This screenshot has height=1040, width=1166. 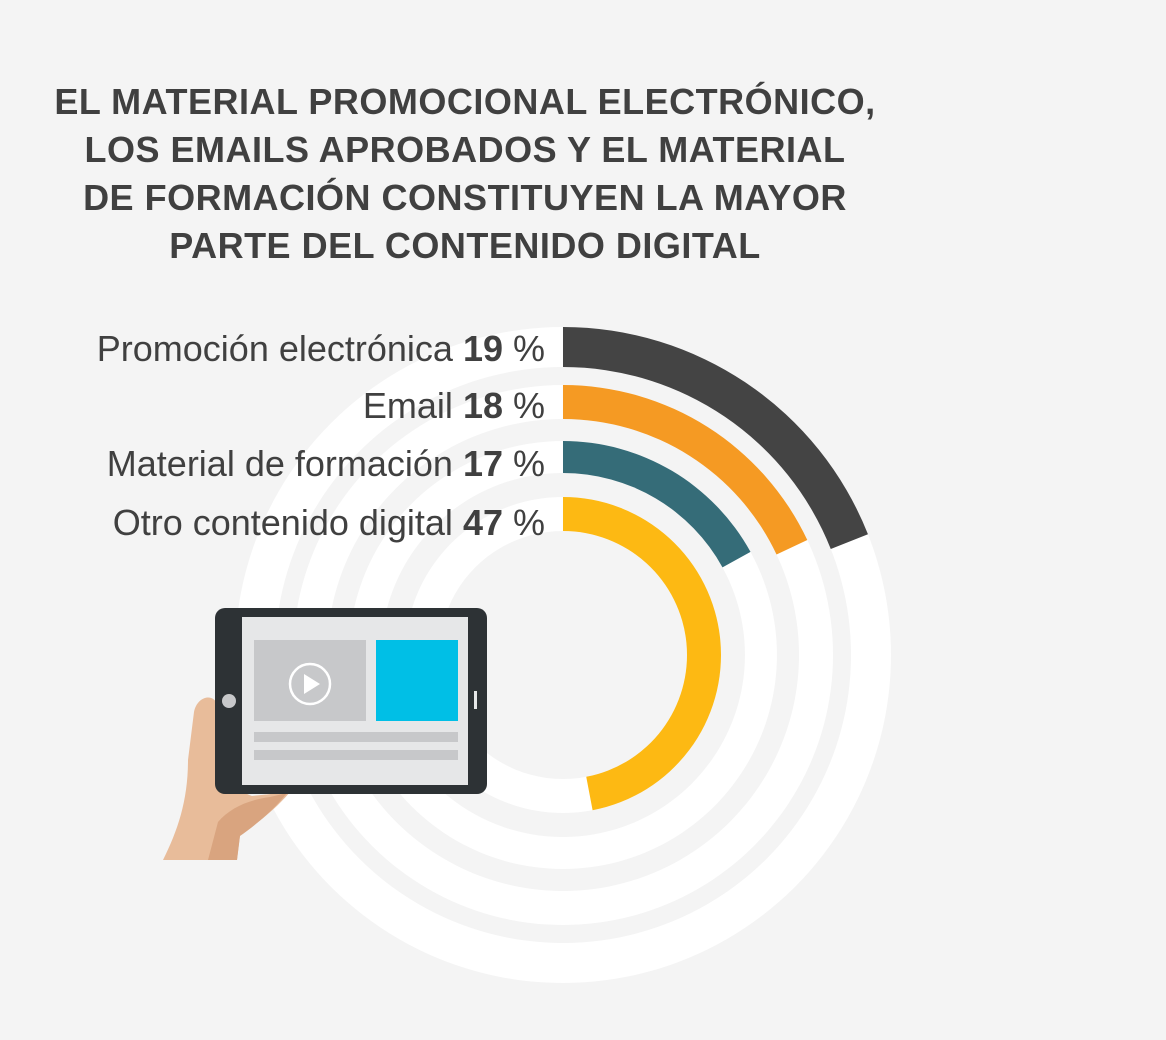 I want to click on legend-label: Email, so click(x=413, y=405).